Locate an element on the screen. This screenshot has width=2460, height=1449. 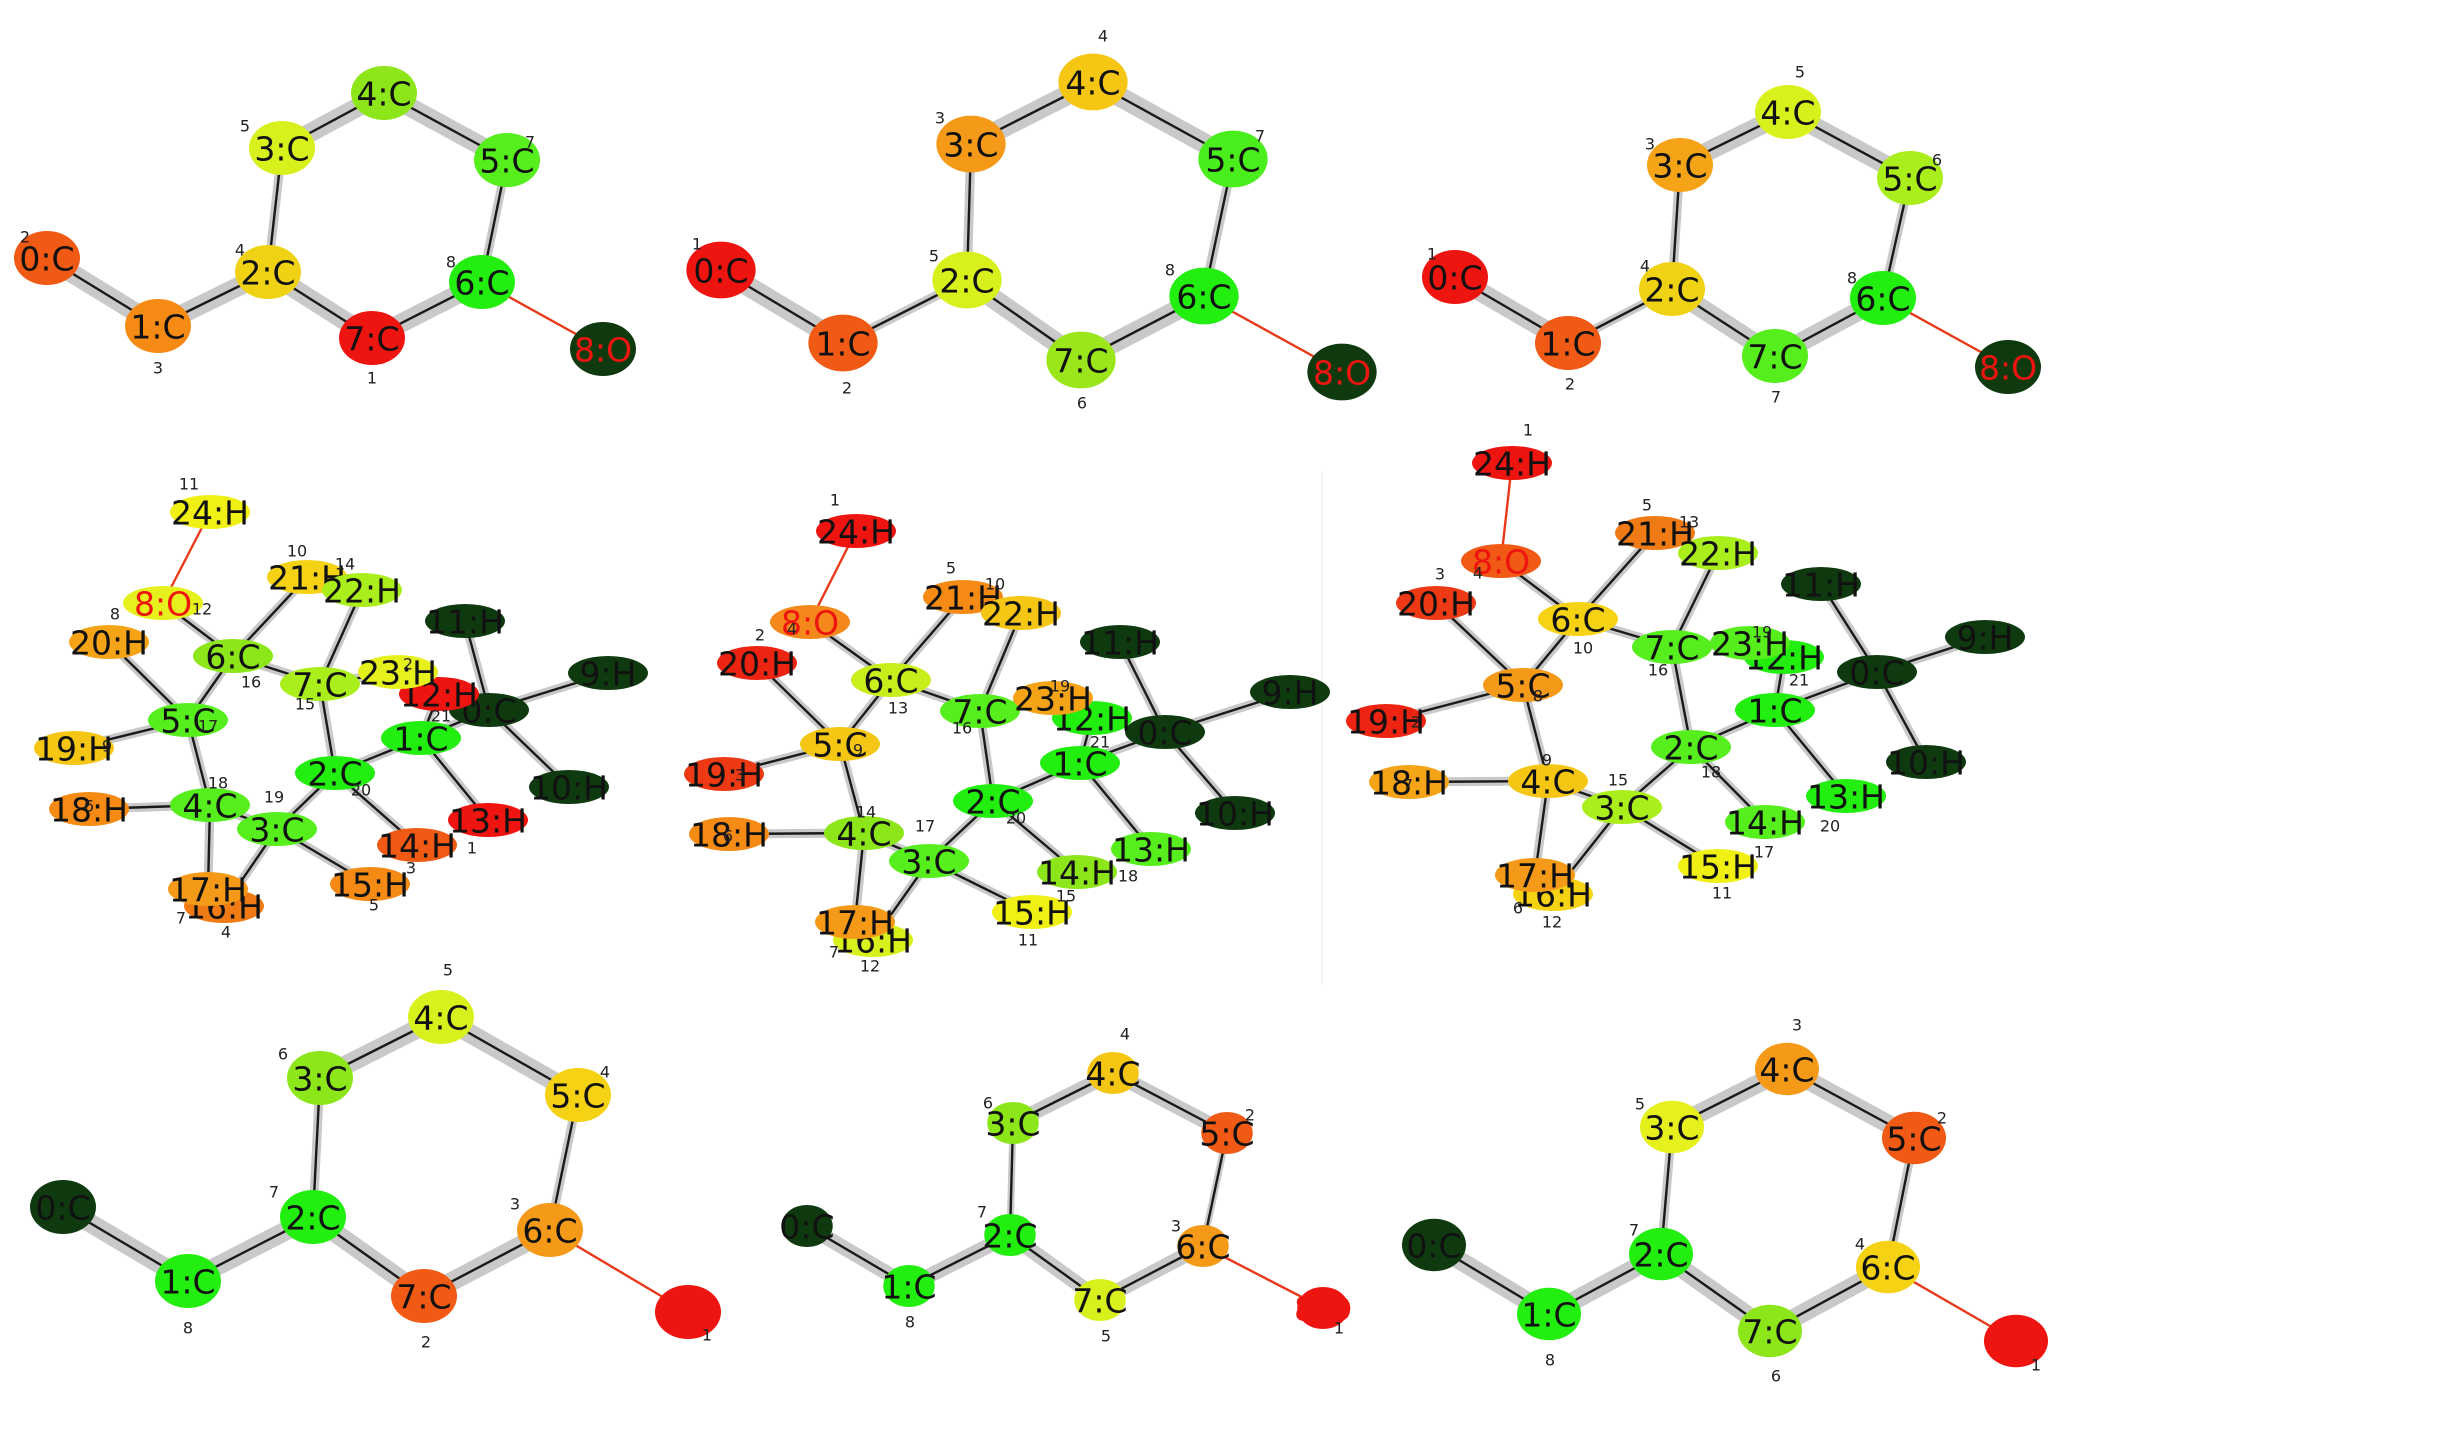
atom-18-h: 18:H is located at coordinates (89, 810).